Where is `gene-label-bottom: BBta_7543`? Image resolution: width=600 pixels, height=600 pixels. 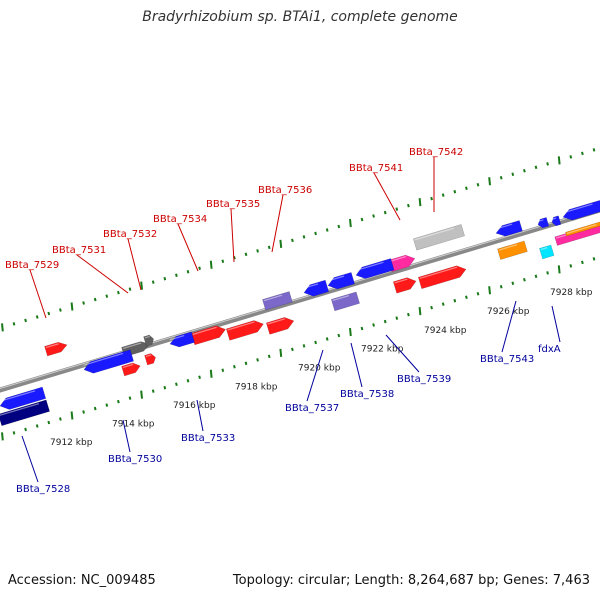
gene-label-bottom: BBta_7543 is located at coordinates (507, 332).